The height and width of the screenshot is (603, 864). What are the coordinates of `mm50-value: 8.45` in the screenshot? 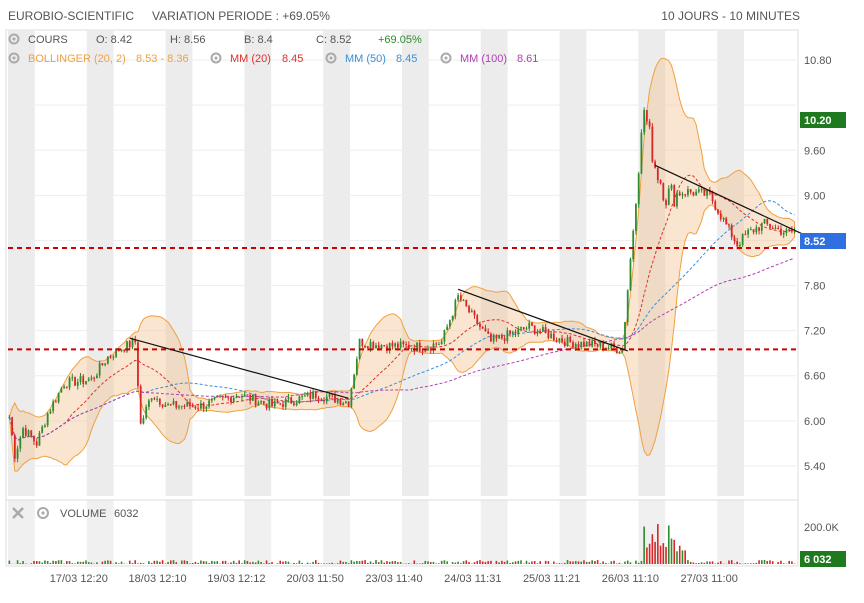 It's located at (406, 59).